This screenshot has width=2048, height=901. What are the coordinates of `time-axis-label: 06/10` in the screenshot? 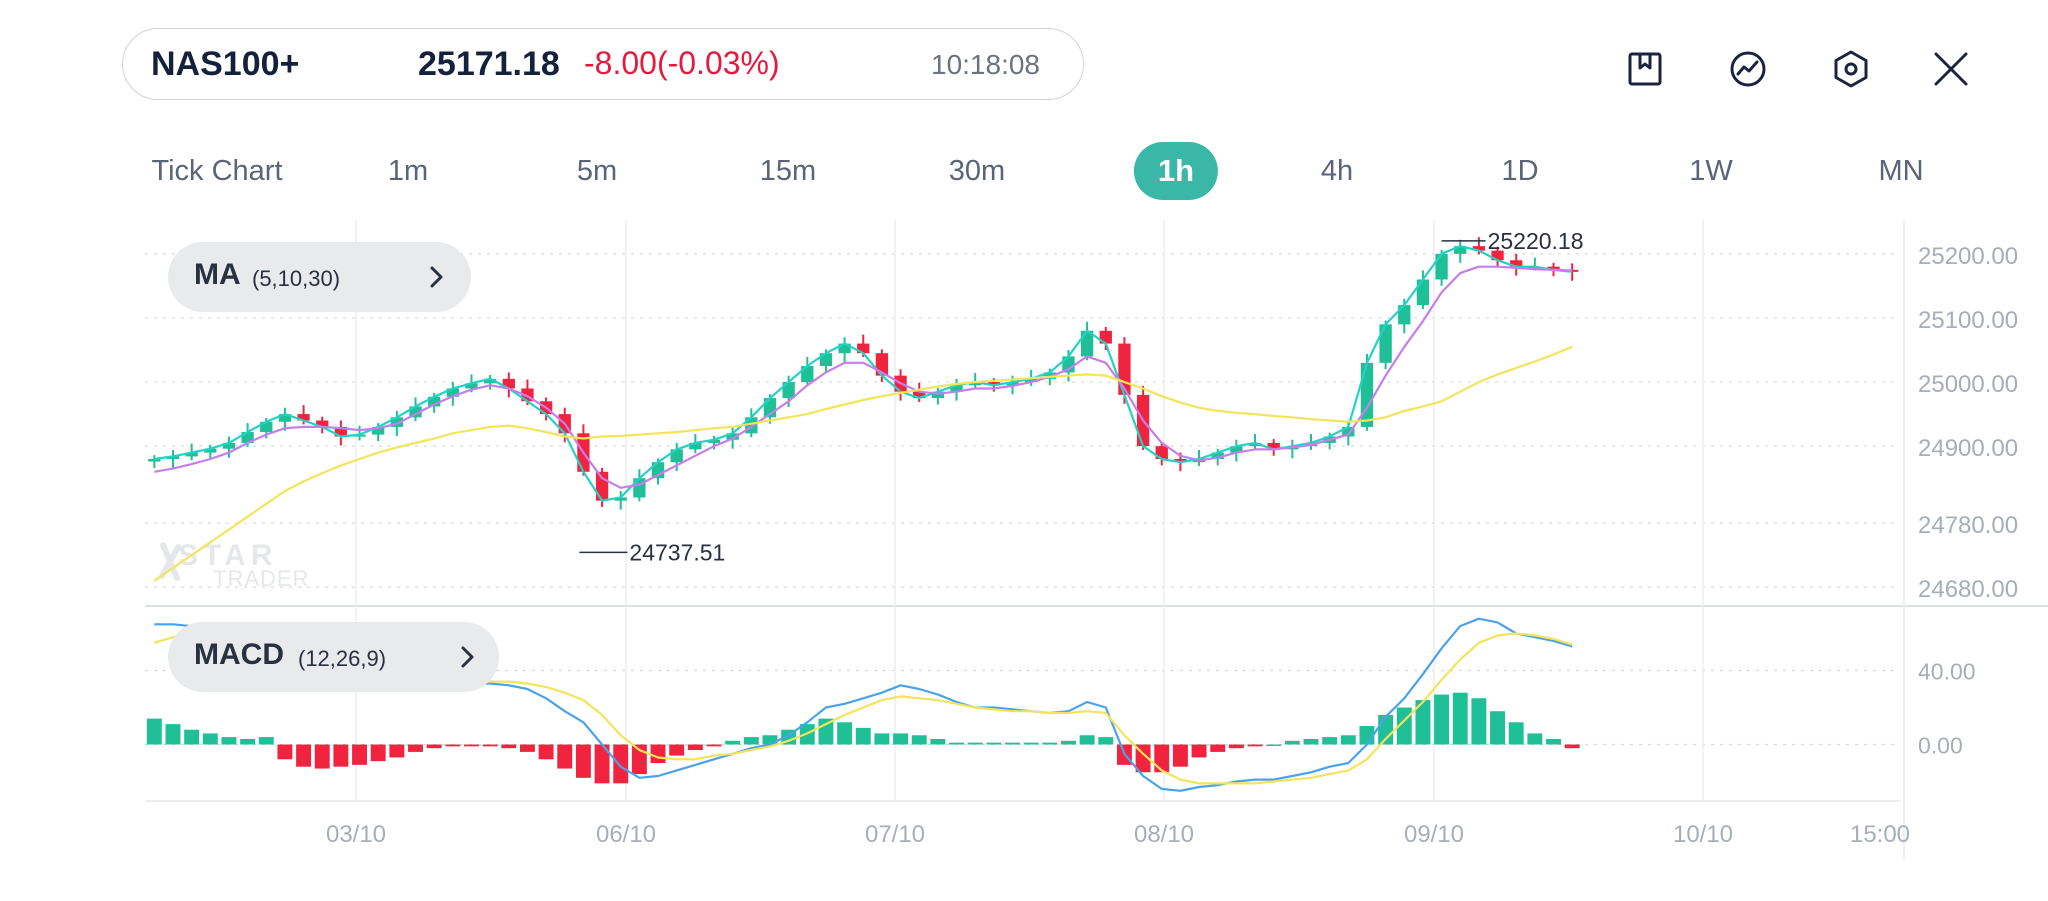 It's located at (626, 834).